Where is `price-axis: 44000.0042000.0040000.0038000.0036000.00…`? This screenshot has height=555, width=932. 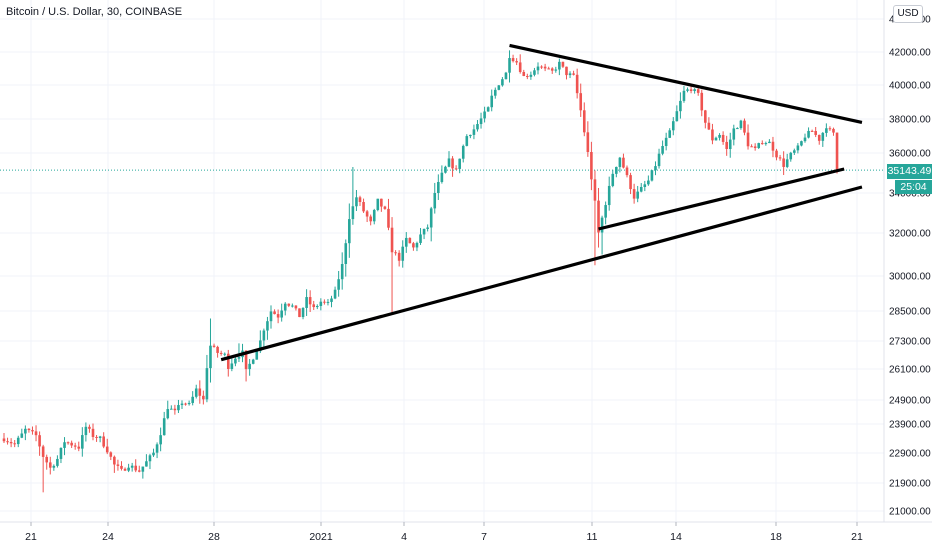 price-axis: 44000.0042000.0040000.0038000.0036000.00… is located at coordinates (910, 266).